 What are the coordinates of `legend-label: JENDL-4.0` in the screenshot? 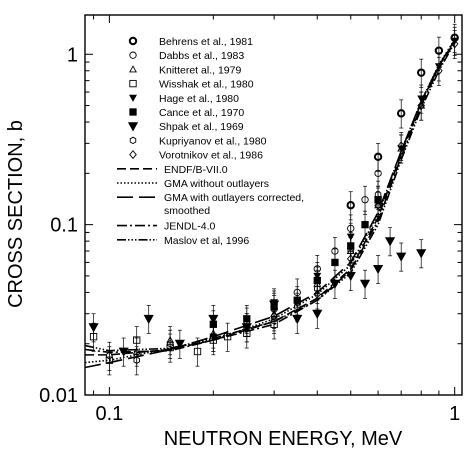 It's located at (190, 227).